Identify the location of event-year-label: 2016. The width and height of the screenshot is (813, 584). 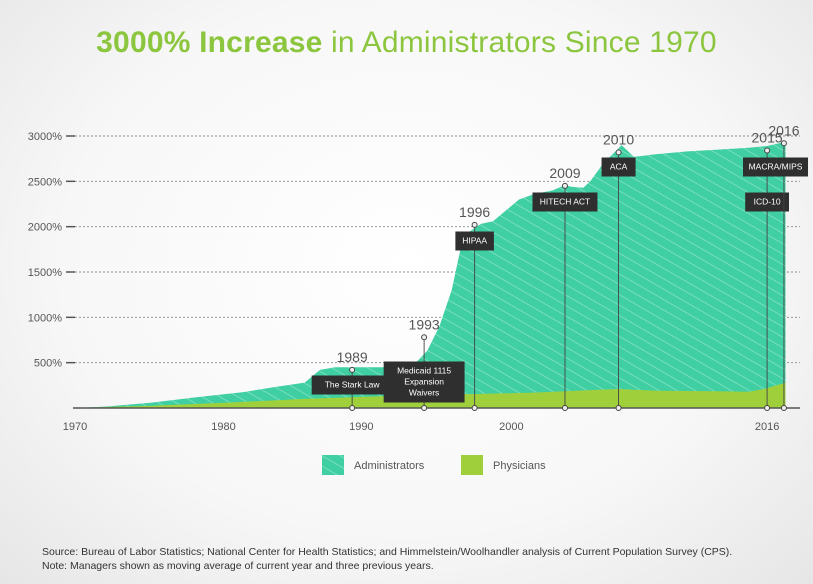
(783, 130).